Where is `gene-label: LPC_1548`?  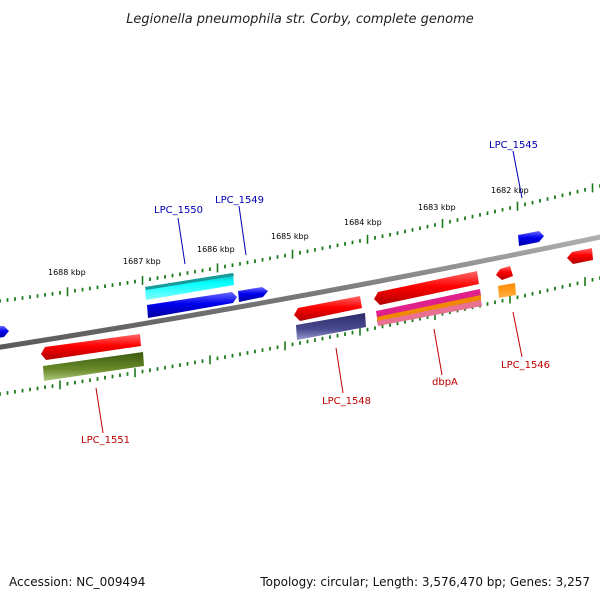
gene-label: LPC_1548 is located at coordinates (346, 401).